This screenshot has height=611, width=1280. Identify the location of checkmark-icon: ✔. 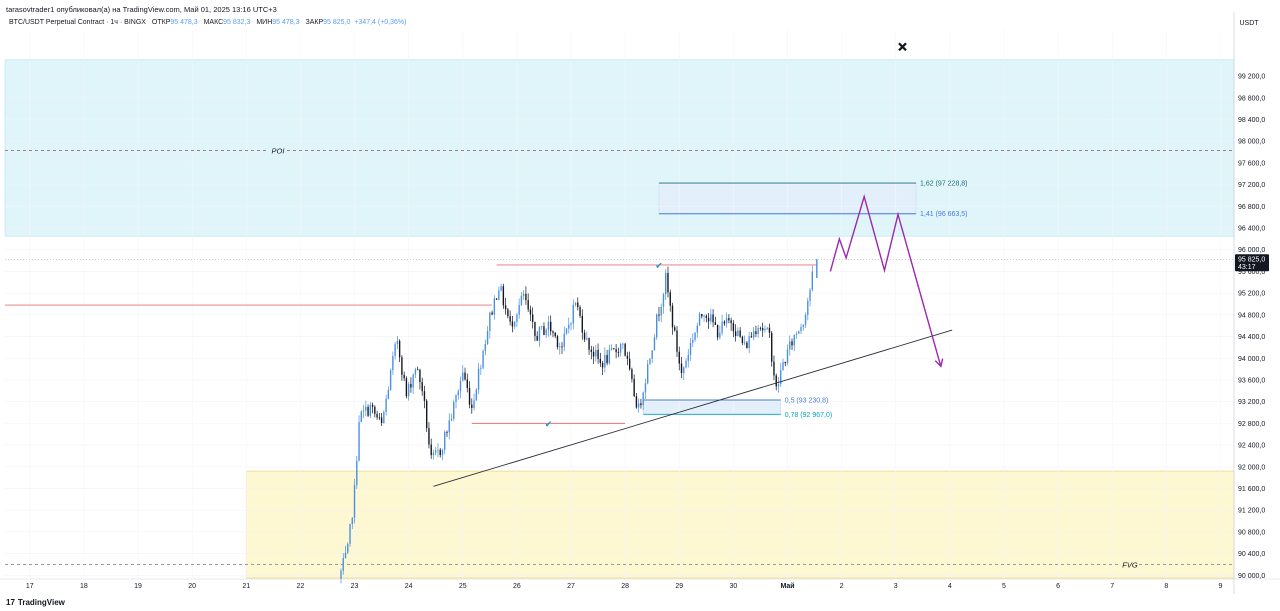
(549, 425).